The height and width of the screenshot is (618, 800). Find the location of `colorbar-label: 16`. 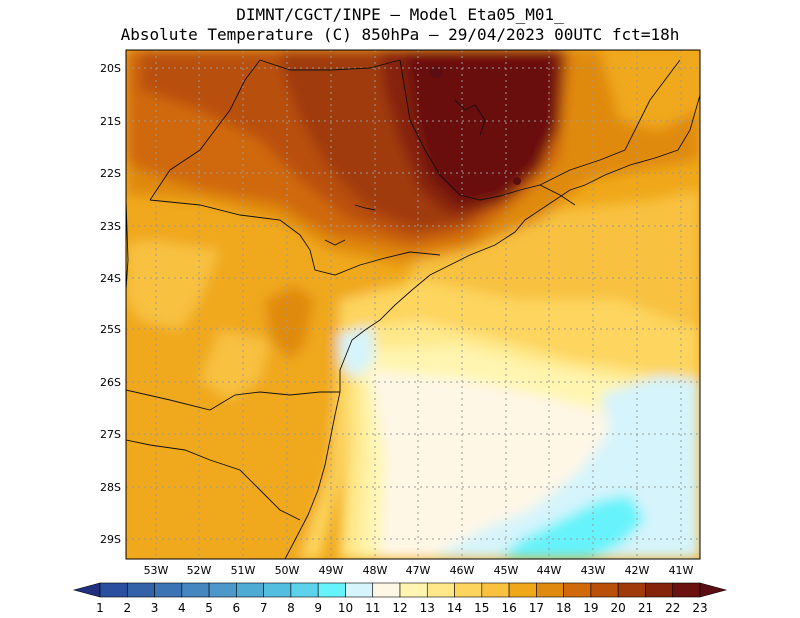

colorbar-label: 16 is located at coordinates (508, 608).